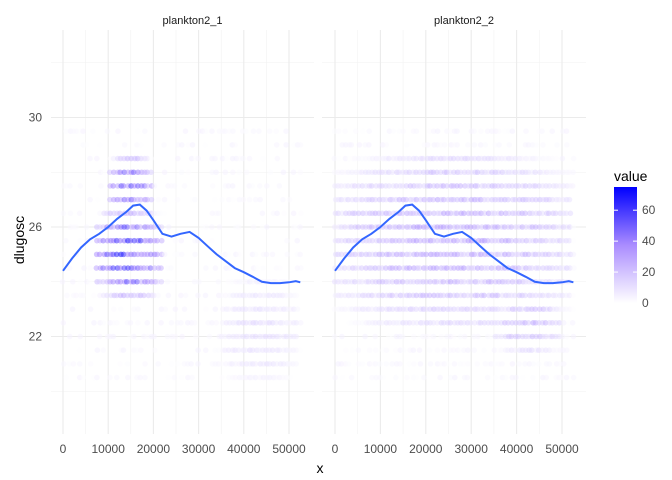  What do you see at coordinates (381, 449) in the screenshot?
I see `x-tick-label: 10000` at bounding box center [381, 449].